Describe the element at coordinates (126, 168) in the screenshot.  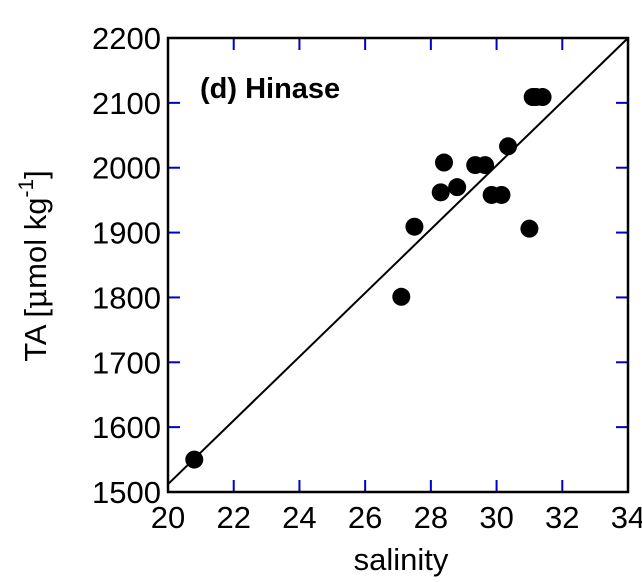
I see `y-tick-label-5: 2000` at that location.